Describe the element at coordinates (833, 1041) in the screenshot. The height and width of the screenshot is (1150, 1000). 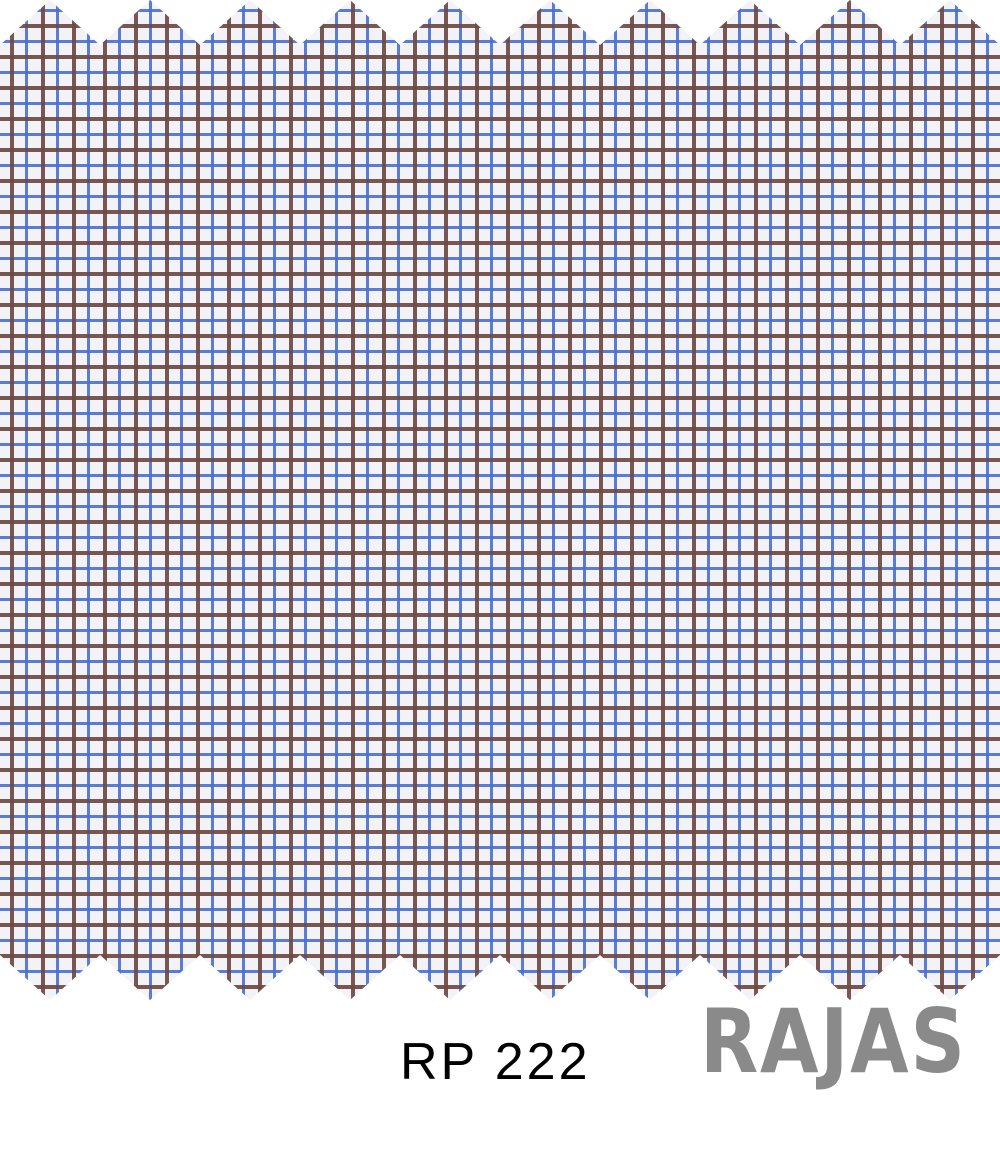
I see `brand-logo: RAJAS` at that location.